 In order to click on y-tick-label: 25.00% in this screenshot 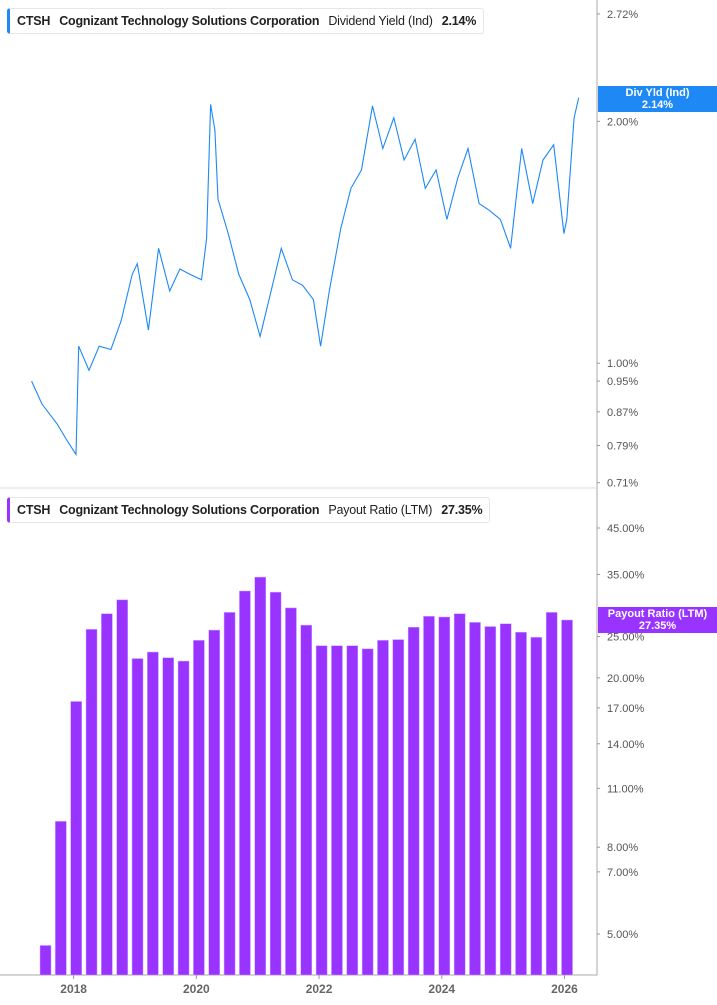, I will do `click(626, 638)`.